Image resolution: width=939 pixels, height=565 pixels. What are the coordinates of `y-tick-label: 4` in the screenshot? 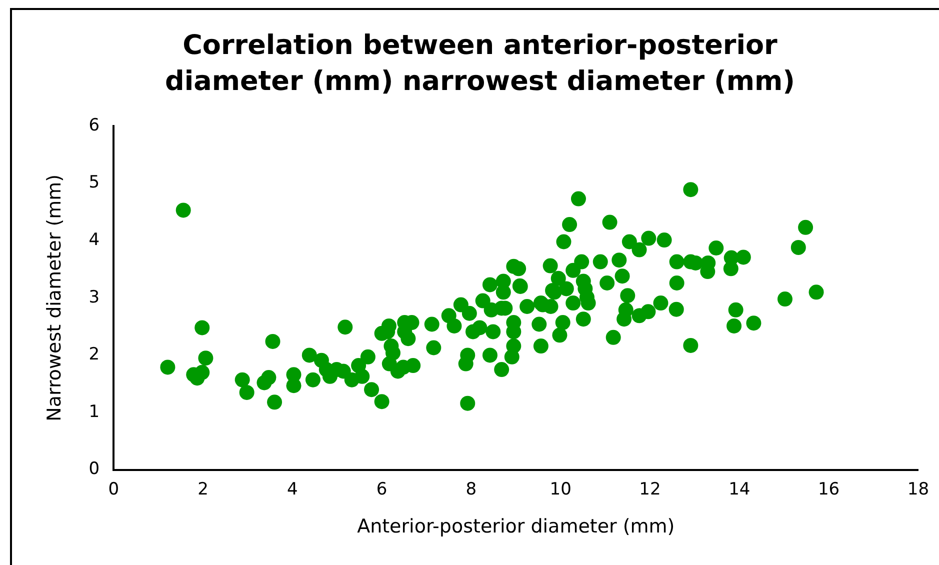 It's located at (94, 240).